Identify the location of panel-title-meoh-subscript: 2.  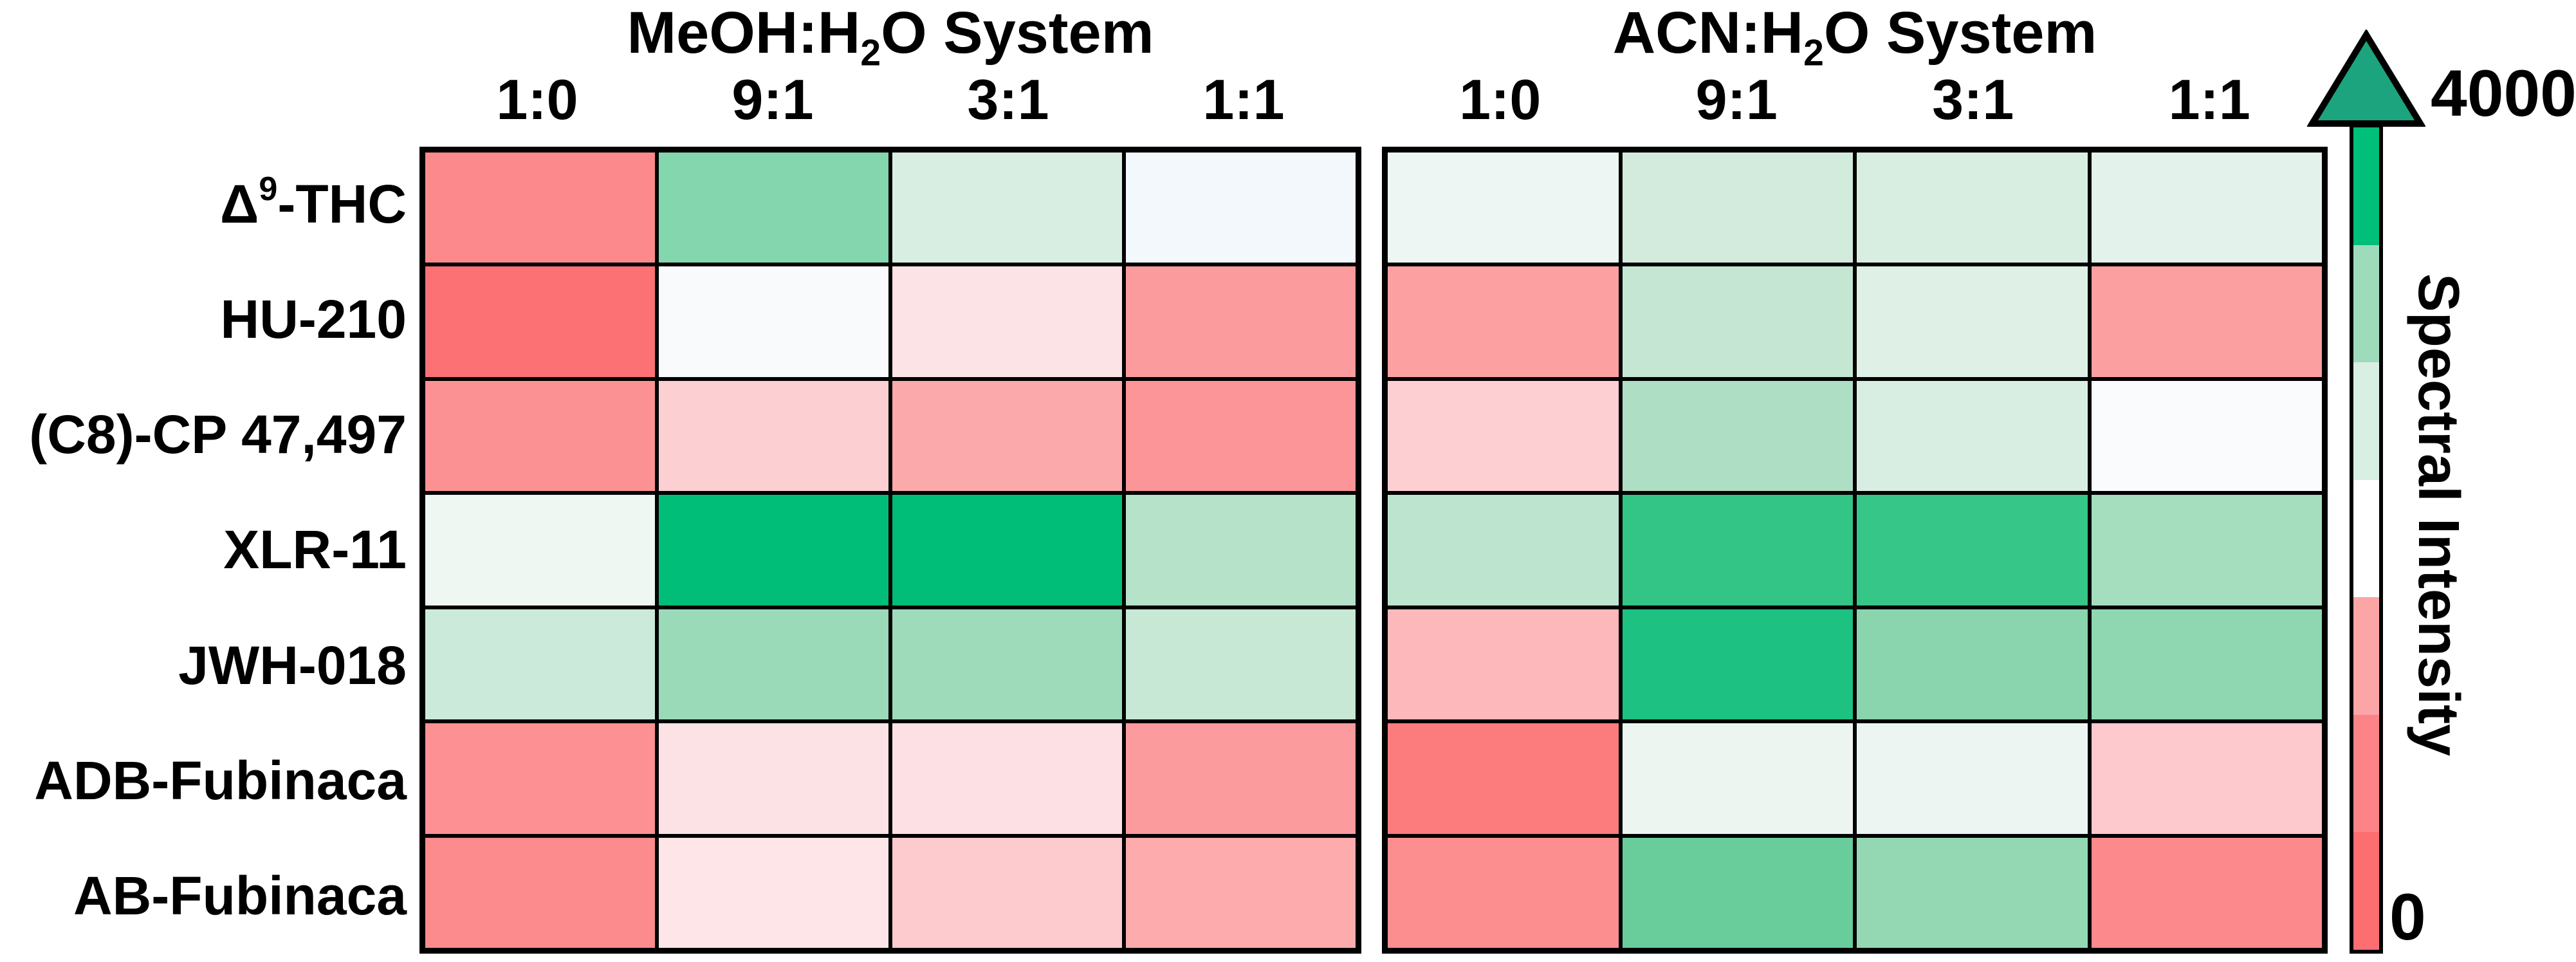
(870, 53).